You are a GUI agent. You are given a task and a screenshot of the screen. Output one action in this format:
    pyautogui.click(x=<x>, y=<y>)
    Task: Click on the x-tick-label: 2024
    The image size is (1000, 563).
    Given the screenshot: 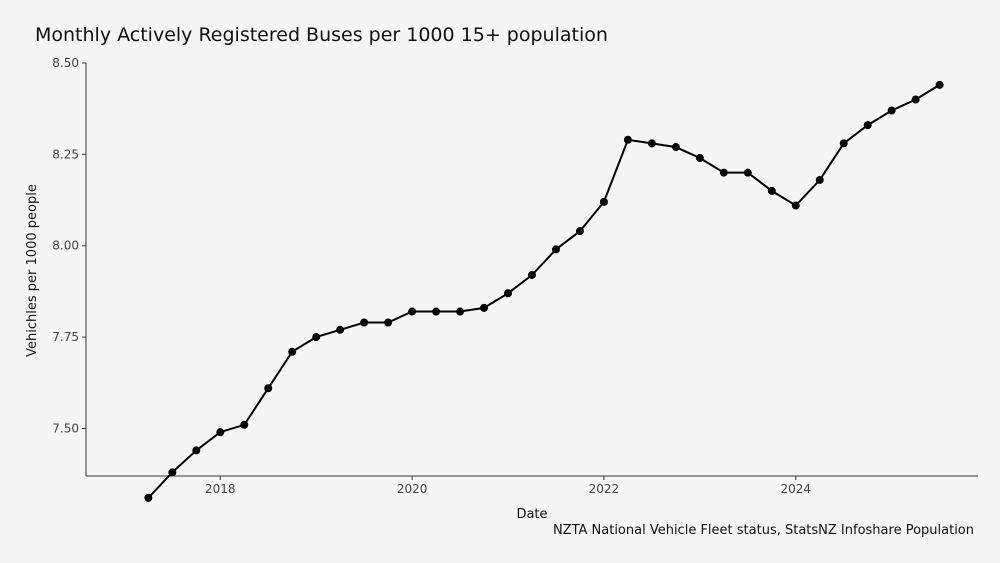 What is the action you would take?
    pyautogui.click(x=795, y=489)
    